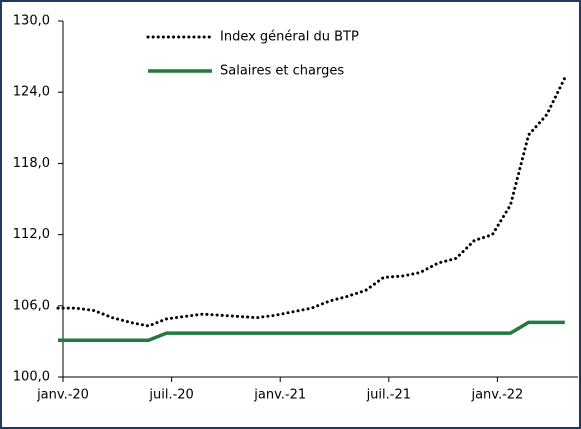  Describe the element at coordinates (170, 395) in the screenshot. I see `x-tick-label: juil.-20` at that location.